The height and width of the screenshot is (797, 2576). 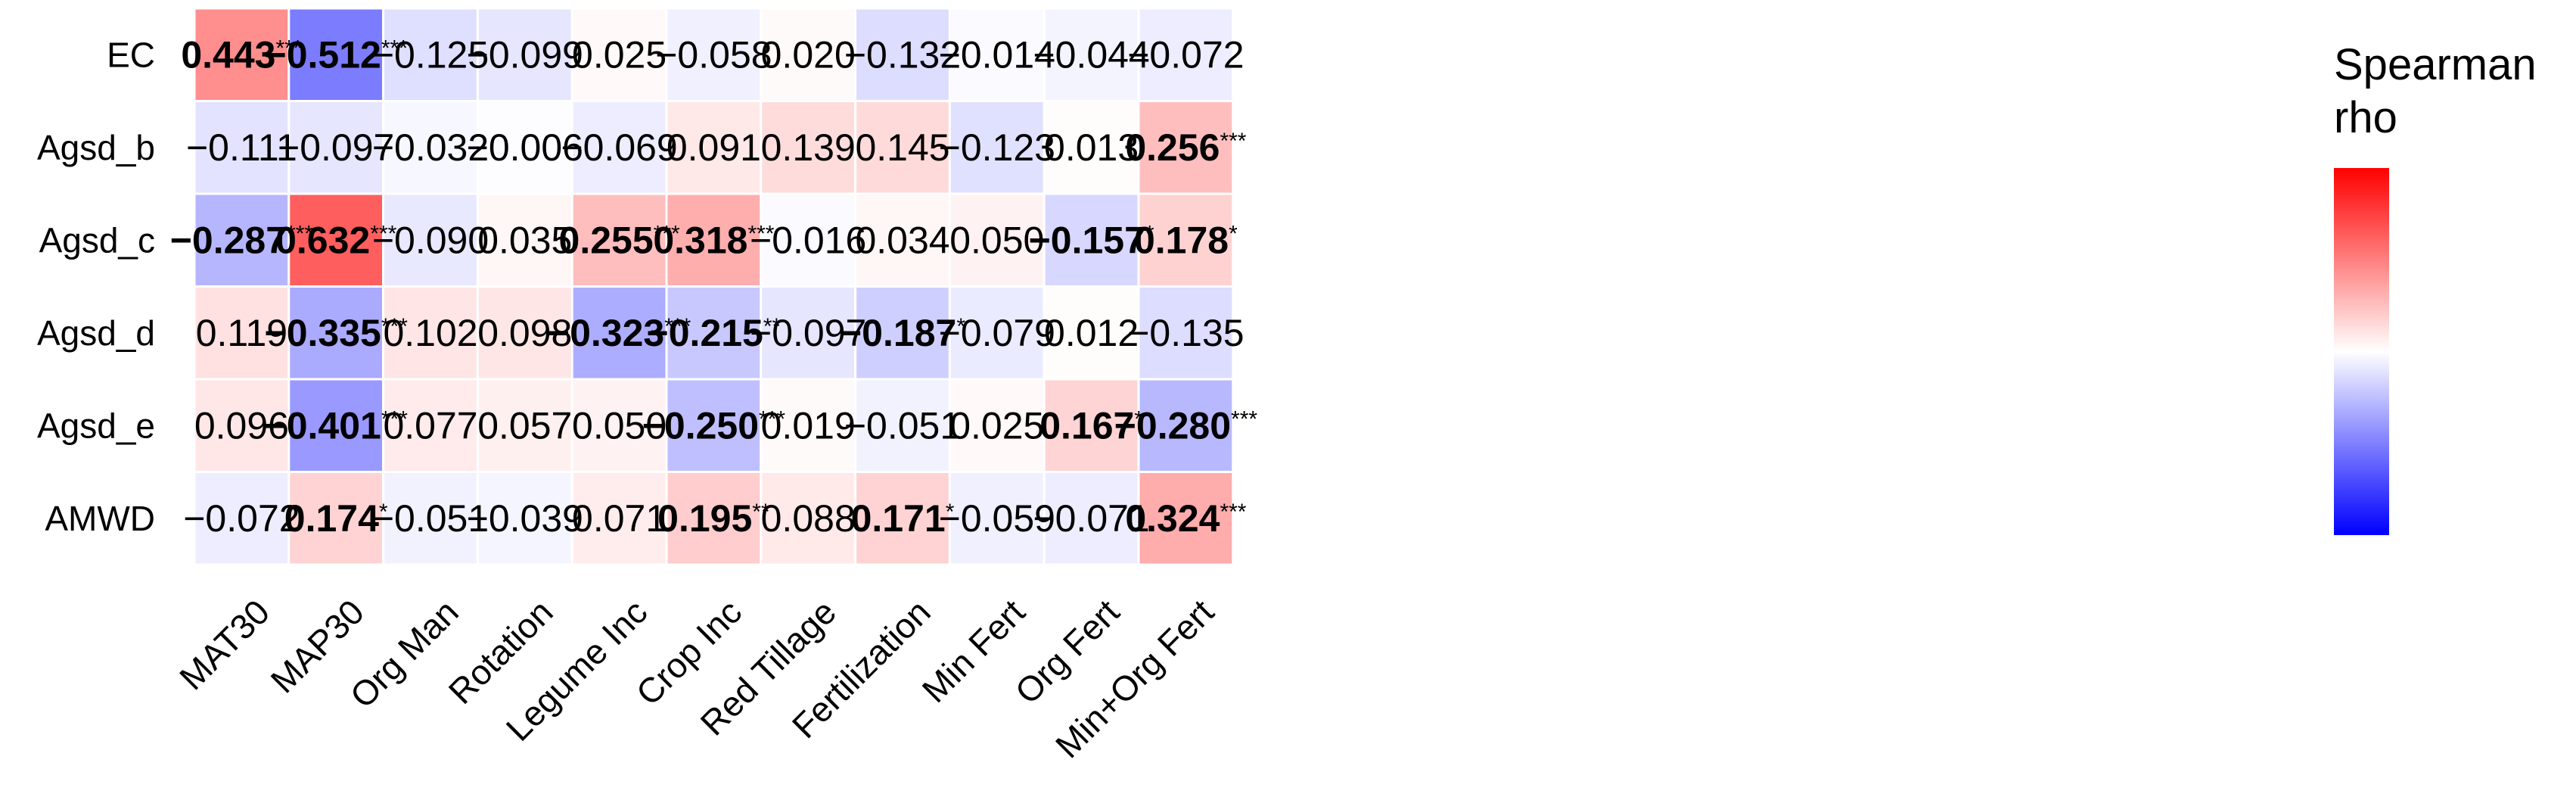 What do you see at coordinates (100, 518) in the screenshot?
I see `row-tick-label: AMWD` at bounding box center [100, 518].